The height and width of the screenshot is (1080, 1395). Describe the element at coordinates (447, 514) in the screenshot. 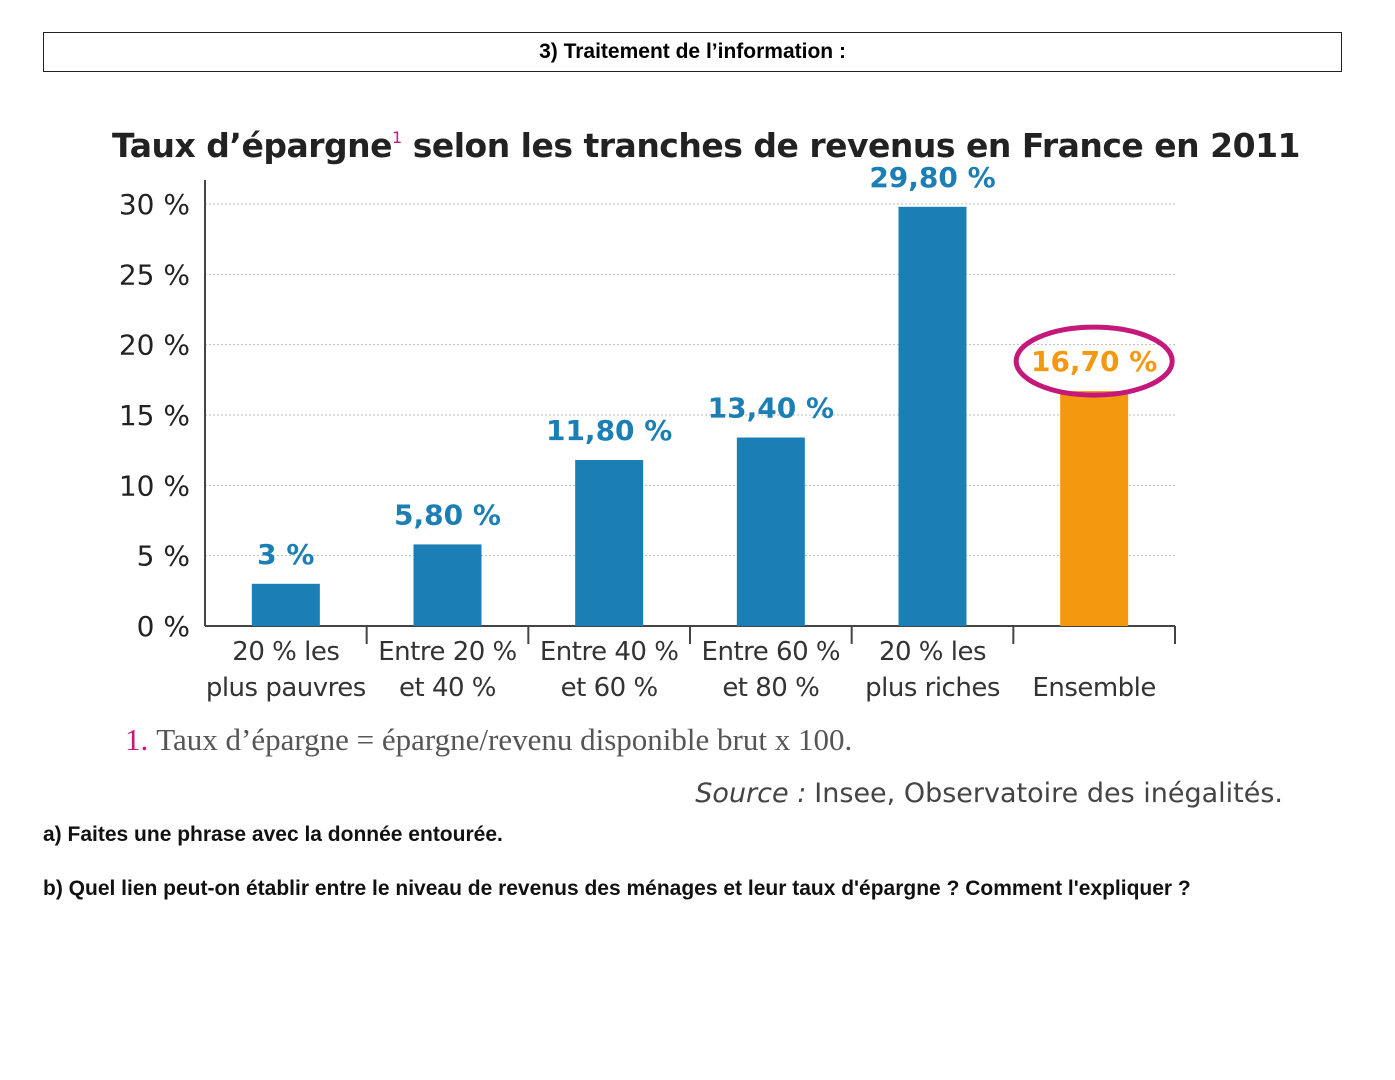

I see `value-label: 5,80 %` at that location.